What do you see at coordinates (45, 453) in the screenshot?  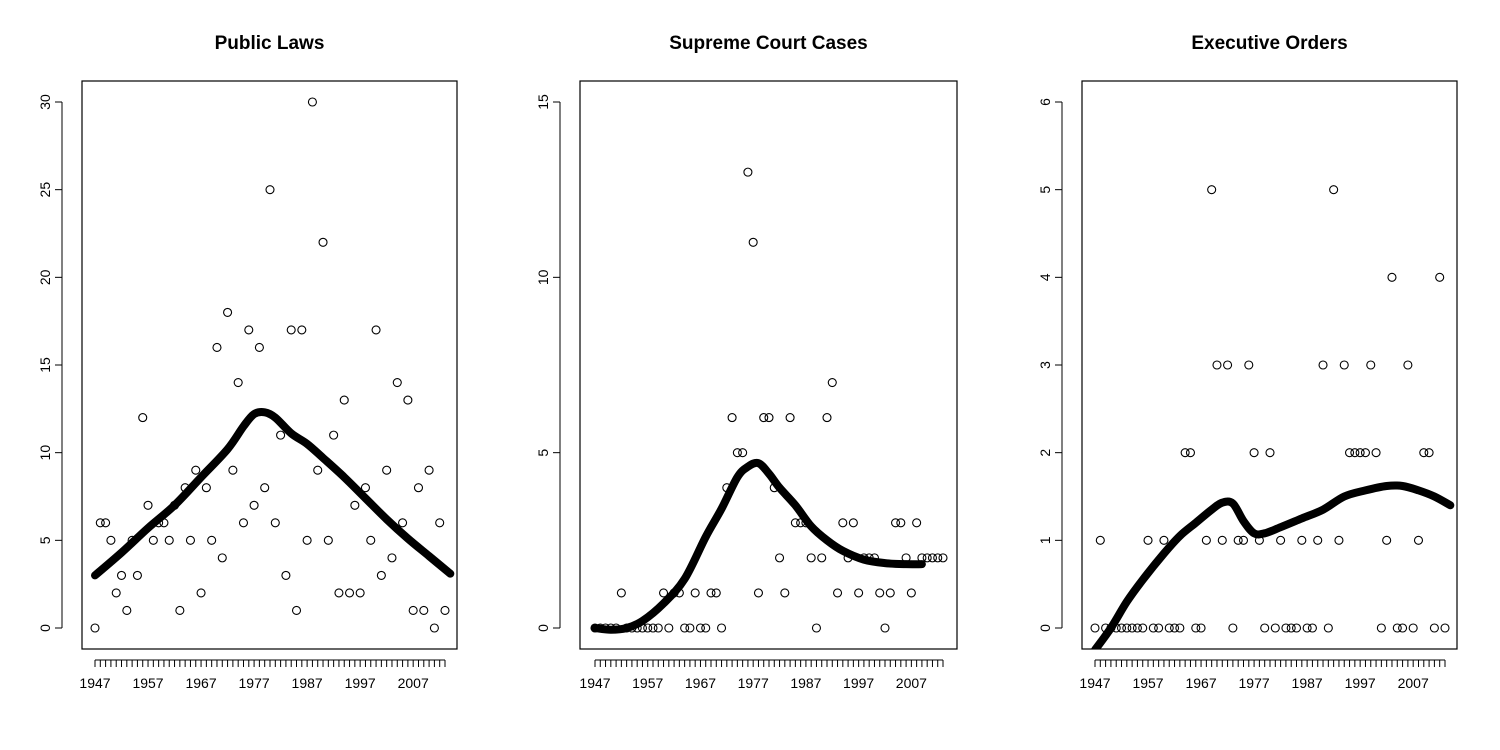 I see `y-tick-label: 10` at bounding box center [45, 453].